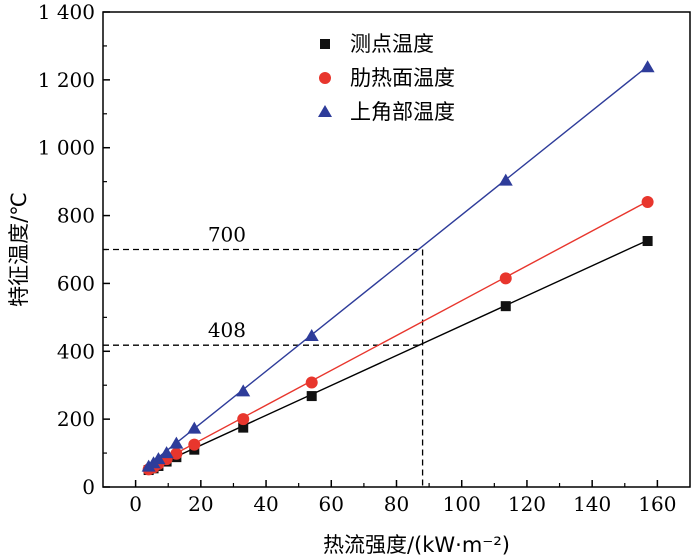 The height and width of the screenshot is (559, 700). What do you see at coordinates (66, 80) in the screenshot?
I see `y-tick-label: 1 200` at bounding box center [66, 80].